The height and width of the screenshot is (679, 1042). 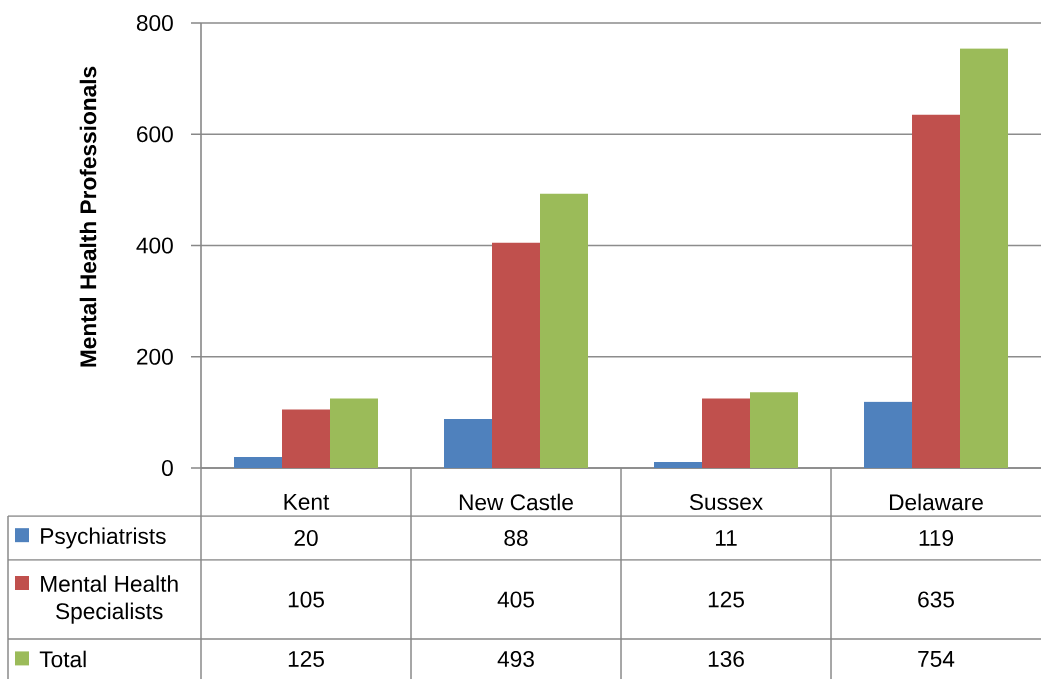 What do you see at coordinates (936, 502) in the screenshot?
I see `x-tick-label: Delaware` at bounding box center [936, 502].